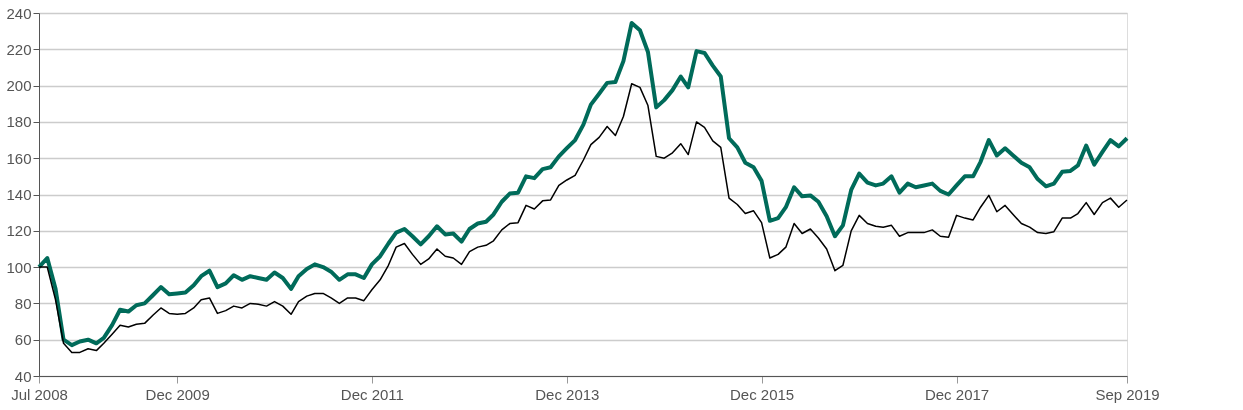 The image size is (1243, 410). Describe the element at coordinates (372, 394) in the screenshot. I see `x-tick-label: Dec 2011` at that location.